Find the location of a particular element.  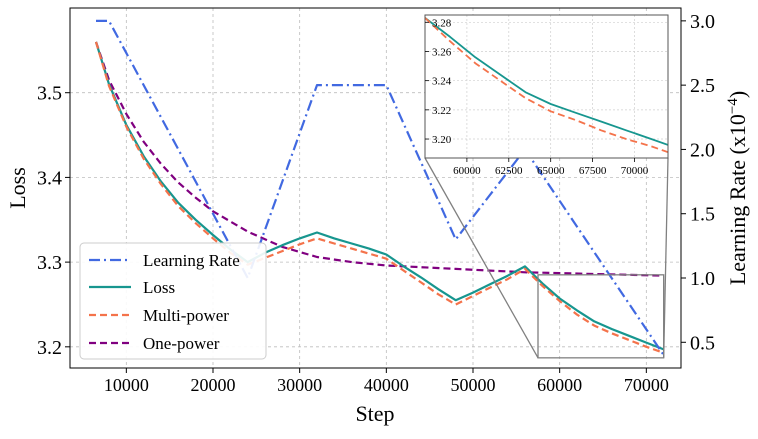

y-axis-label-right-exponent: −4 is located at coordinates (733, 106).